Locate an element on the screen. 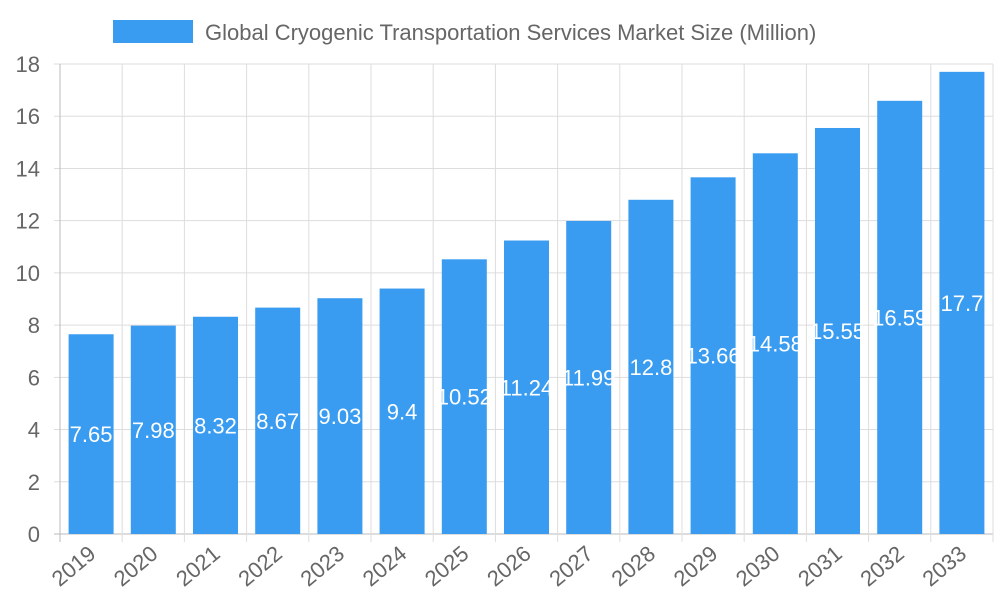  data-label: 7.65 is located at coordinates (91, 434).